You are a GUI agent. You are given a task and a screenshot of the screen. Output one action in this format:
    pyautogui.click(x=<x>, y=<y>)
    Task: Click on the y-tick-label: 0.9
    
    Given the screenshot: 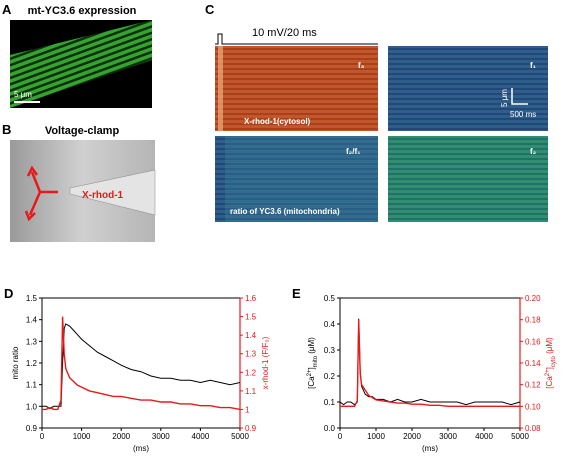 What is the action you would take?
    pyautogui.click(x=32, y=428)
    